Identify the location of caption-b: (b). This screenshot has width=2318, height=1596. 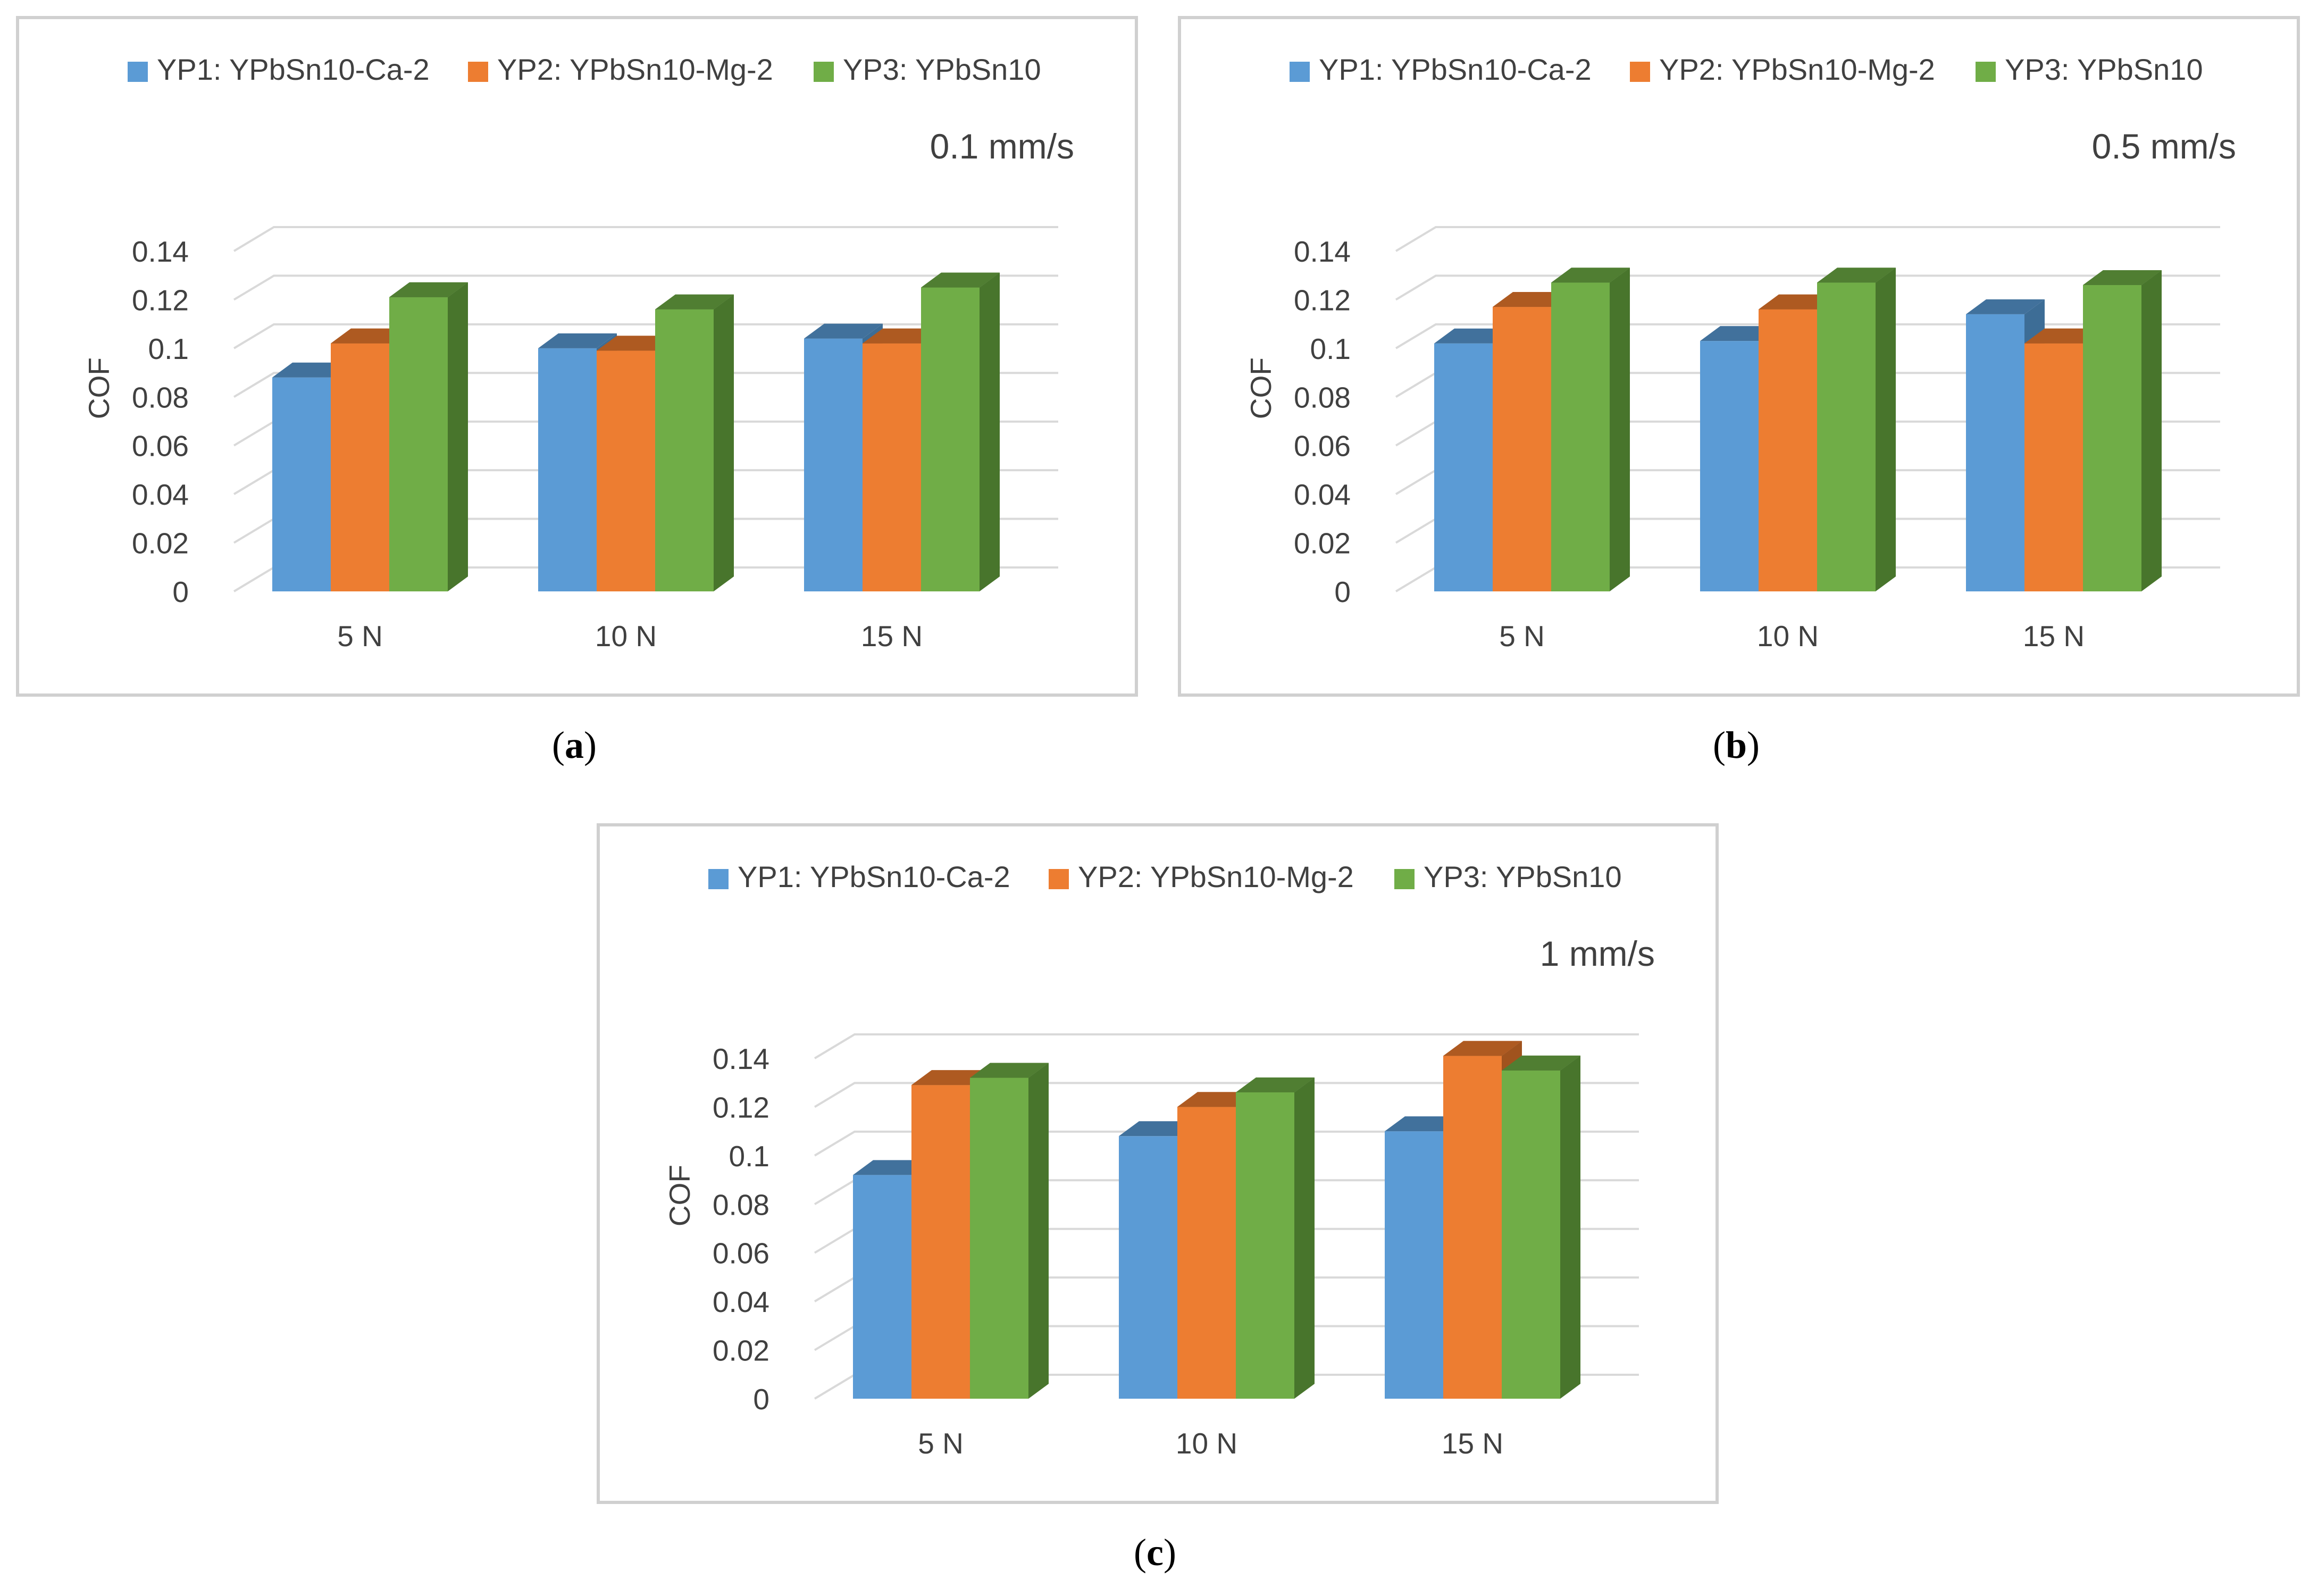
(1736, 745).